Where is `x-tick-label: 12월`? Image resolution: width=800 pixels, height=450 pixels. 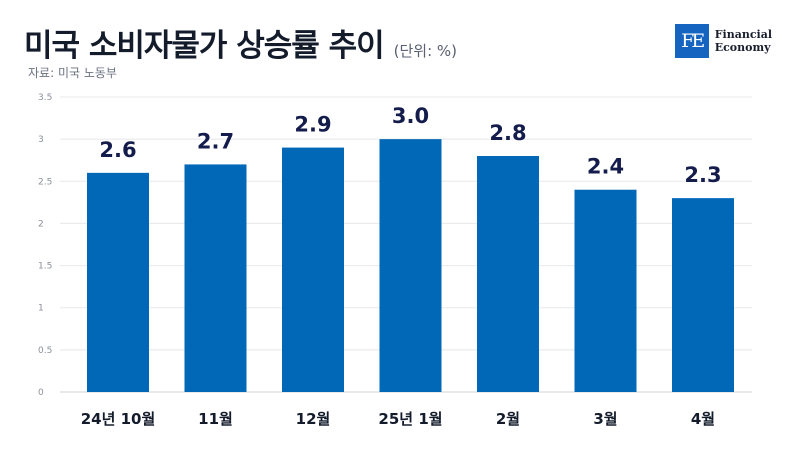 x-tick-label: 12월 is located at coordinates (313, 419).